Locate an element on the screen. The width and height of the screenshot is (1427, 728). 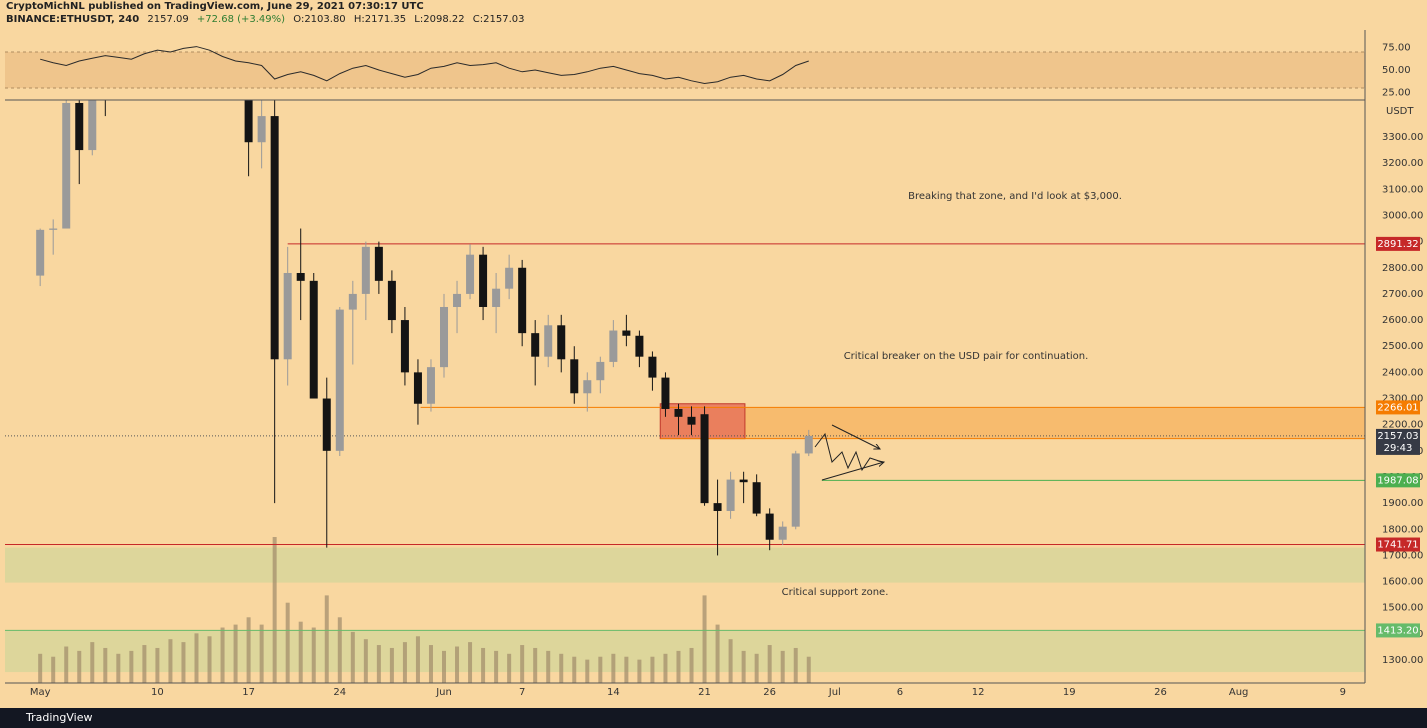
price-label: 1413.20 is located at coordinates (1397, 630).